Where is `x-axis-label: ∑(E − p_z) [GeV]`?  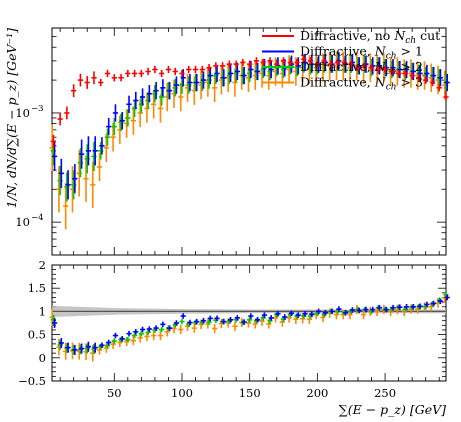 x-axis-label: ∑(E − p_z) [GeV] is located at coordinates (392, 409).